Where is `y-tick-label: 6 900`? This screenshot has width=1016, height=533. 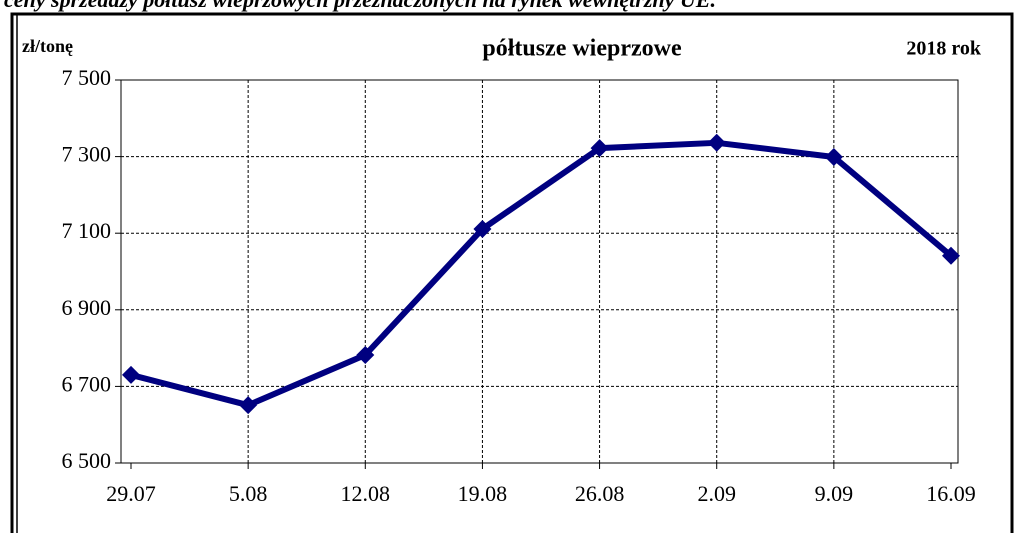 y-tick-label: 6 900 is located at coordinates (87, 307).